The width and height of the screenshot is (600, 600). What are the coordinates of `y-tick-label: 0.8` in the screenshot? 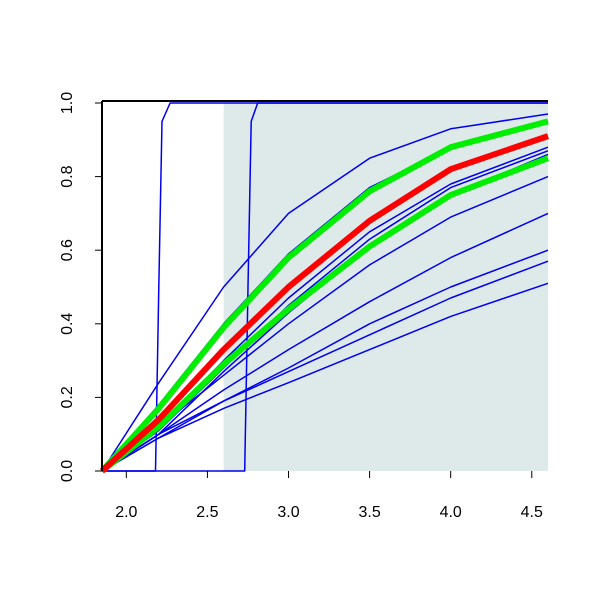 It's located at (67, 176).